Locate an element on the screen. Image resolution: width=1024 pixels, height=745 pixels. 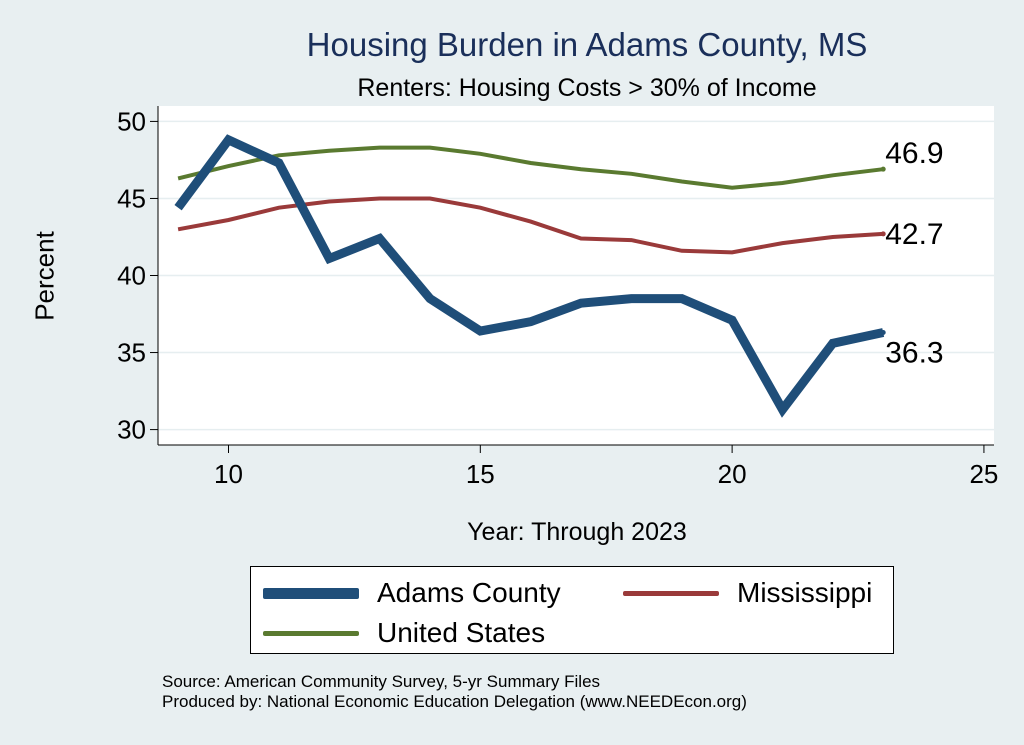
legend-label-united-states: United States is located at coordinates (461, 632).